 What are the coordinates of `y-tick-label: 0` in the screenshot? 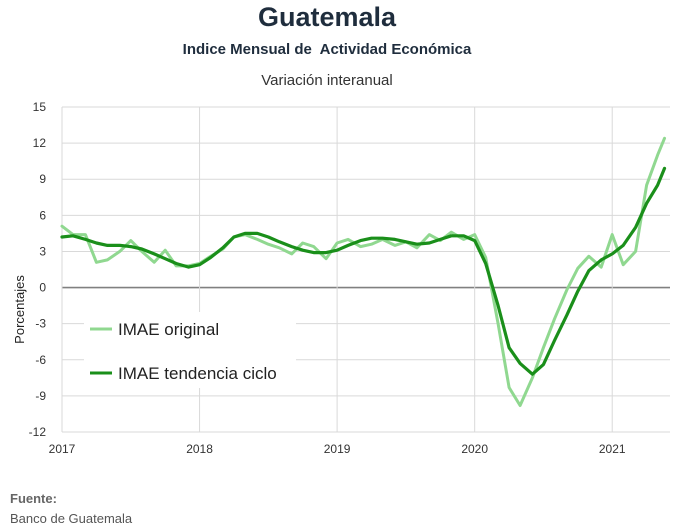 It's located at (42, 288).